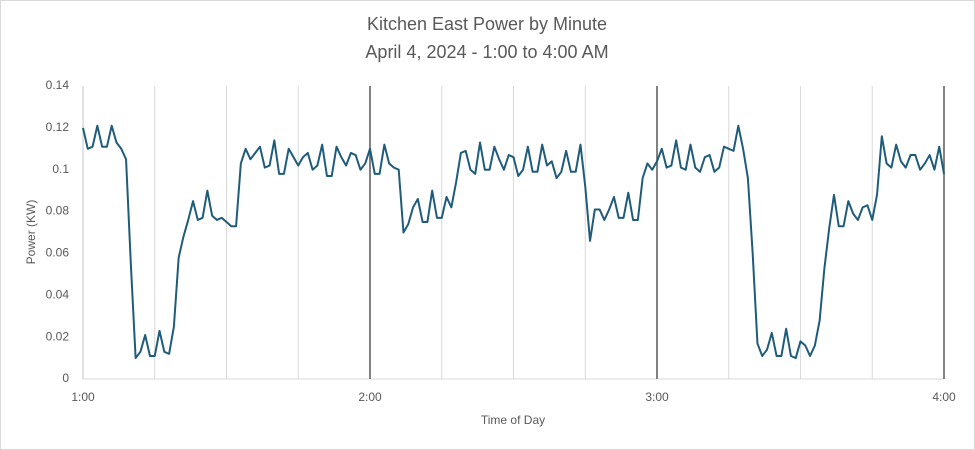 This screenshot has width=975, height=450. What do you see at coordinates (487, 24) in the screenshot?
I see `chart-title: Kitchen East Power by Minute` at bounding box center [487, 24].